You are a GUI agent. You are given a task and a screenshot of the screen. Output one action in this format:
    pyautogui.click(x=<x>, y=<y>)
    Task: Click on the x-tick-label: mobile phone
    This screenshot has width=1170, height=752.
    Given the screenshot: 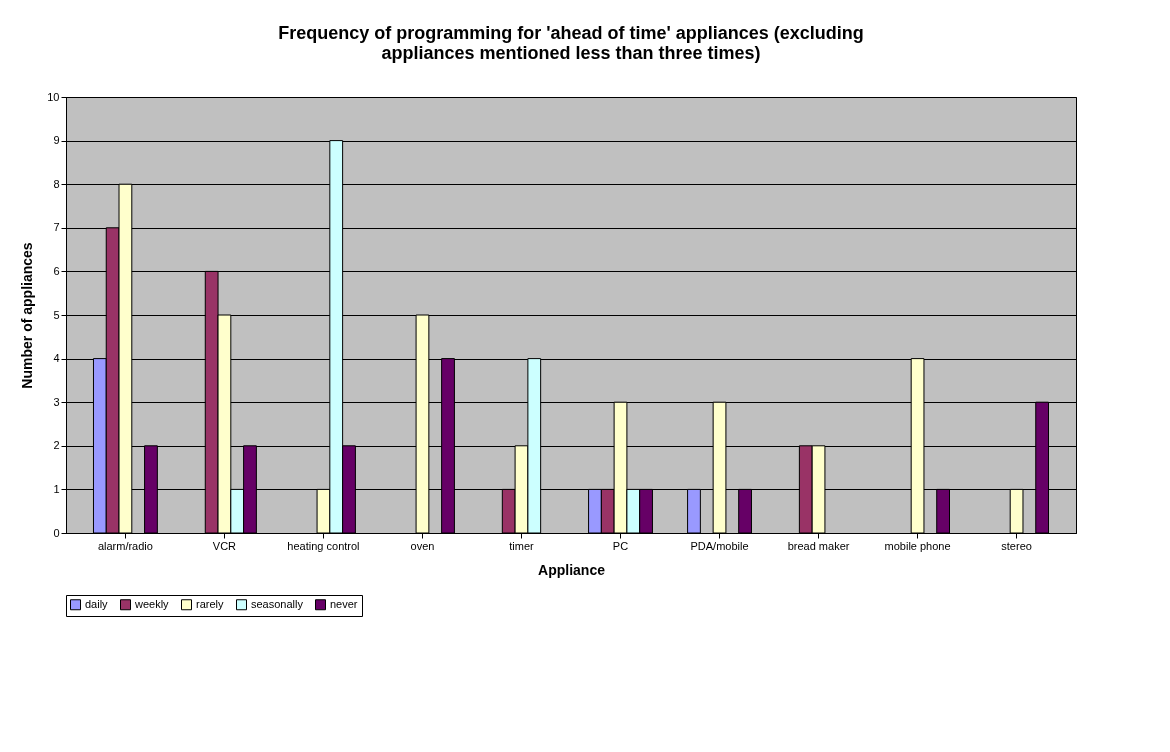 What is the action you would take?
    pyautogui.click(x=917, y=545)
    